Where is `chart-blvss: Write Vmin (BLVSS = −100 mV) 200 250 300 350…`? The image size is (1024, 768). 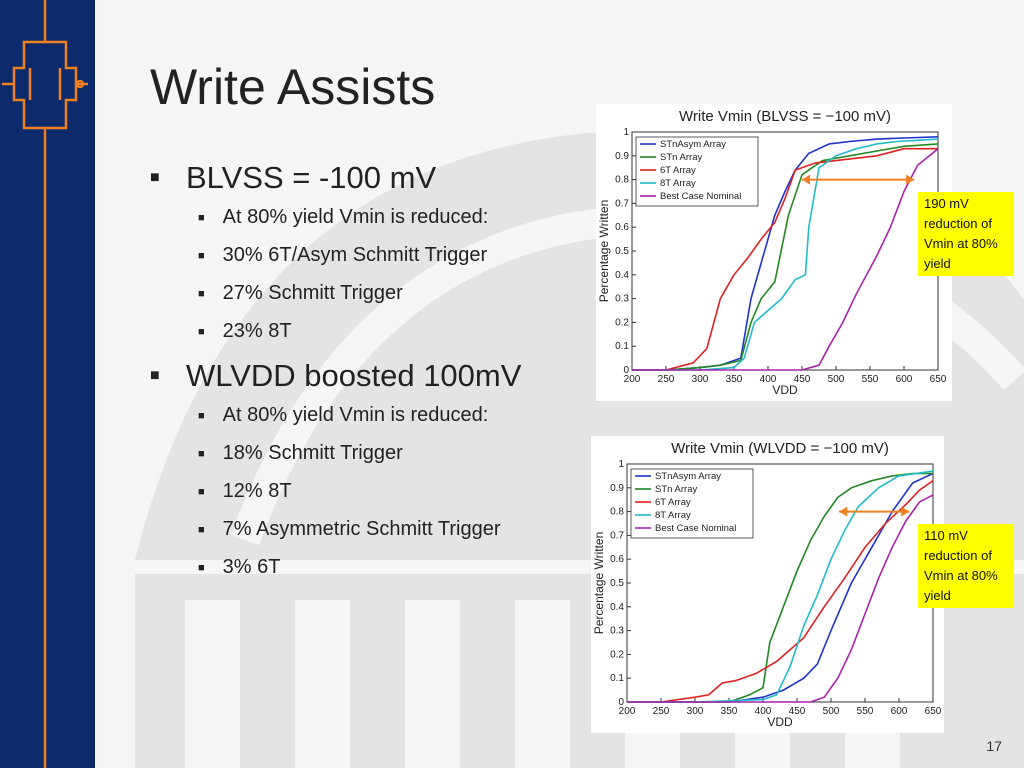 chart-blvss: Write Vmin (BLVSS = −100 mV) 200 250 300 350… is located at coordinates (774, 252).